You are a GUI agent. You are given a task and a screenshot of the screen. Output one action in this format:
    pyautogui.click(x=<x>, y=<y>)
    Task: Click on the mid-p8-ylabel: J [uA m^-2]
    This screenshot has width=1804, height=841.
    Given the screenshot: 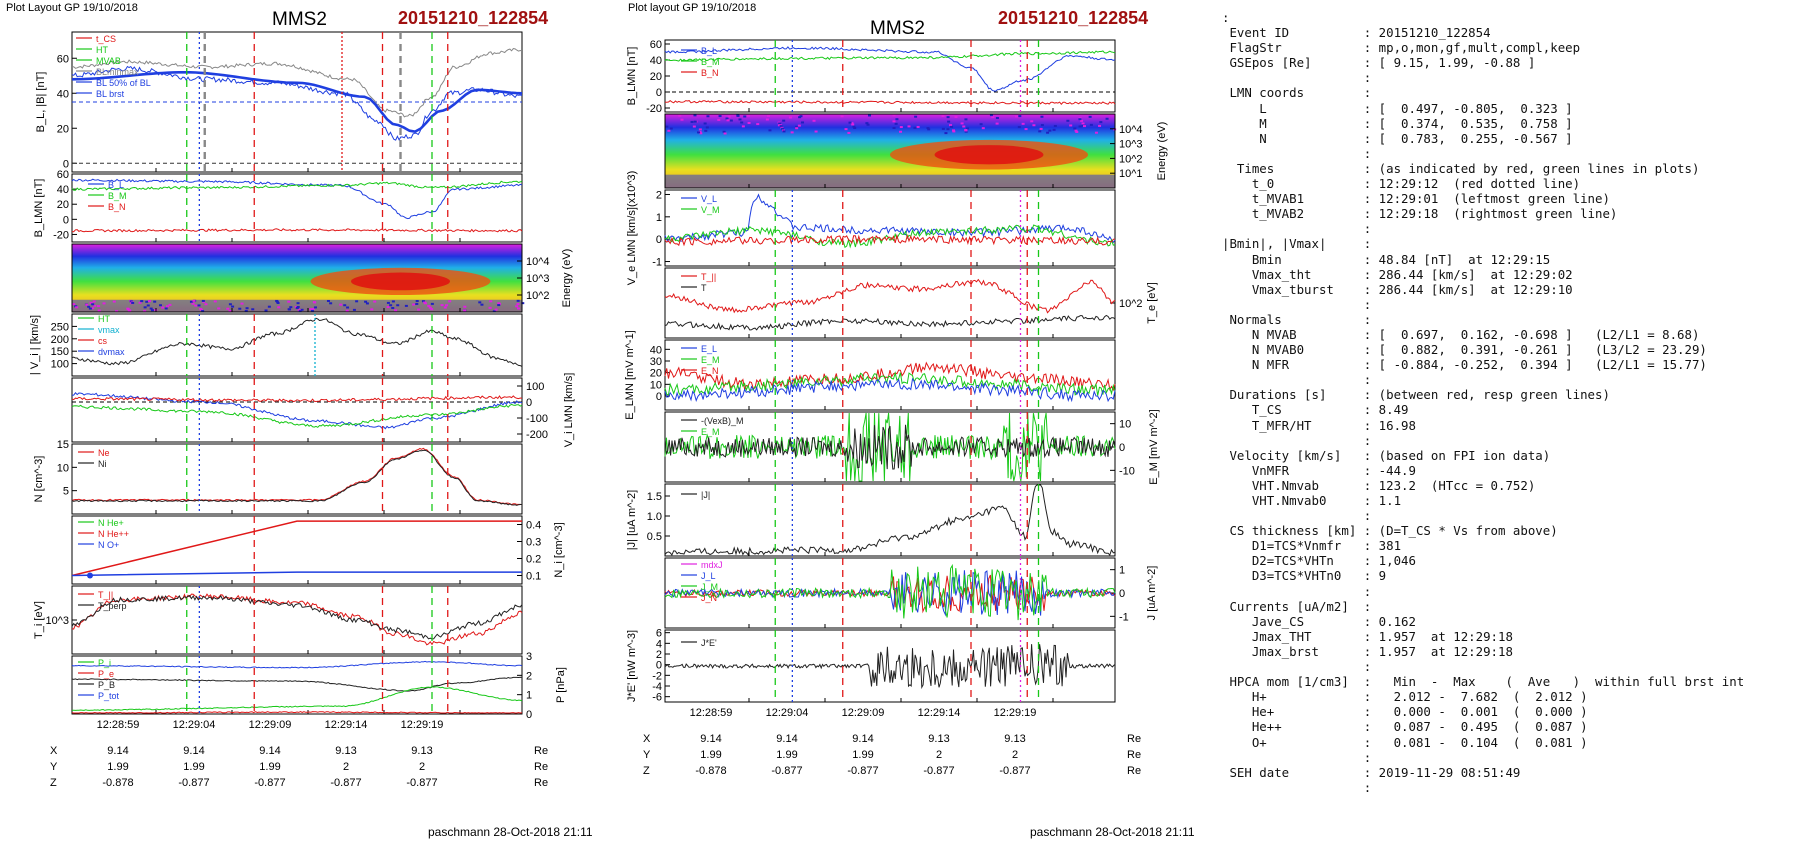 What is the action you would take?
    pyautogui.click(x=1152, y=593)
    